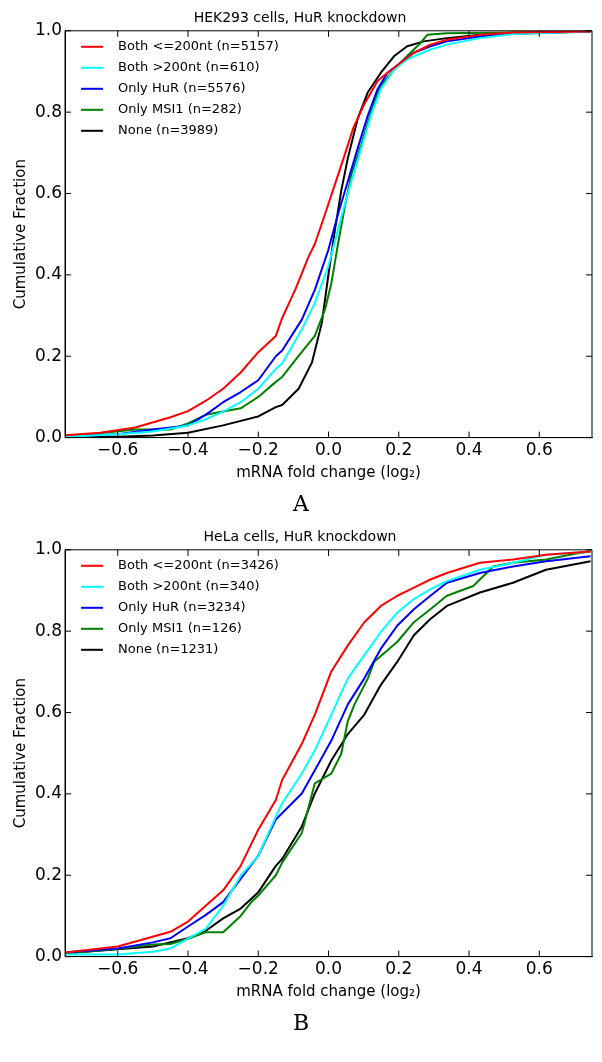 The image size is (602, 1062). I want to click on legend-label: Both <=200nt (n=3426), so click(198, 565).